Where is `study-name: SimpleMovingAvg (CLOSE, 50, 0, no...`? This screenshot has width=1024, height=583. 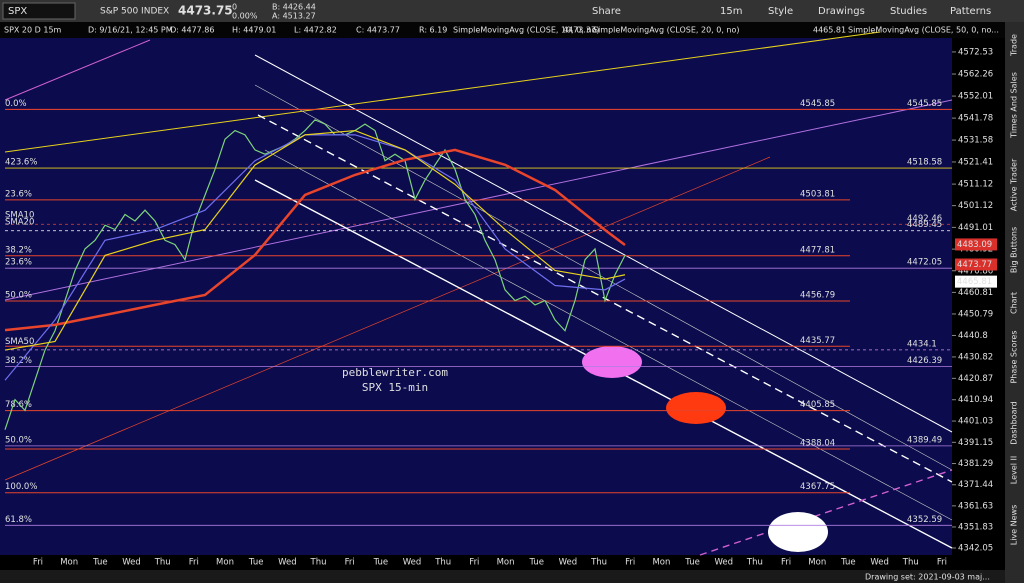
study-name: SimpleMovingAvg (CLOSE, 50, 0, no... is located at coordinates (923, 30).